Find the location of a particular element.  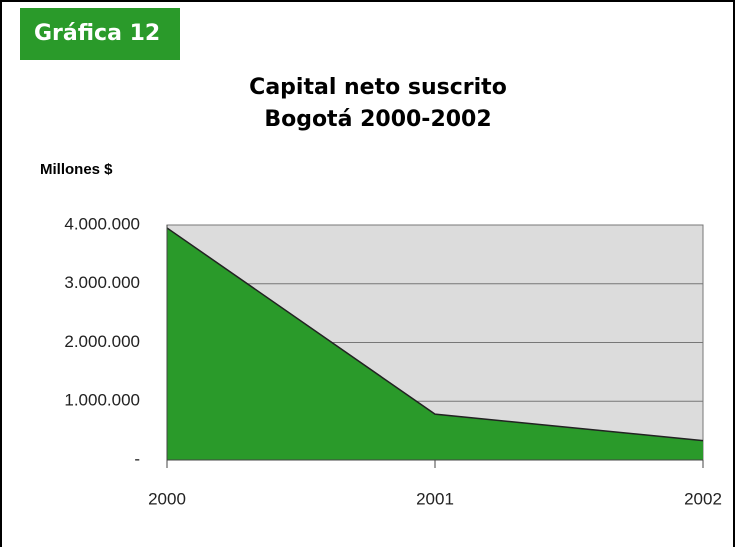

y-tick-label: 1.000.000 is located at coordinates (102, 400).